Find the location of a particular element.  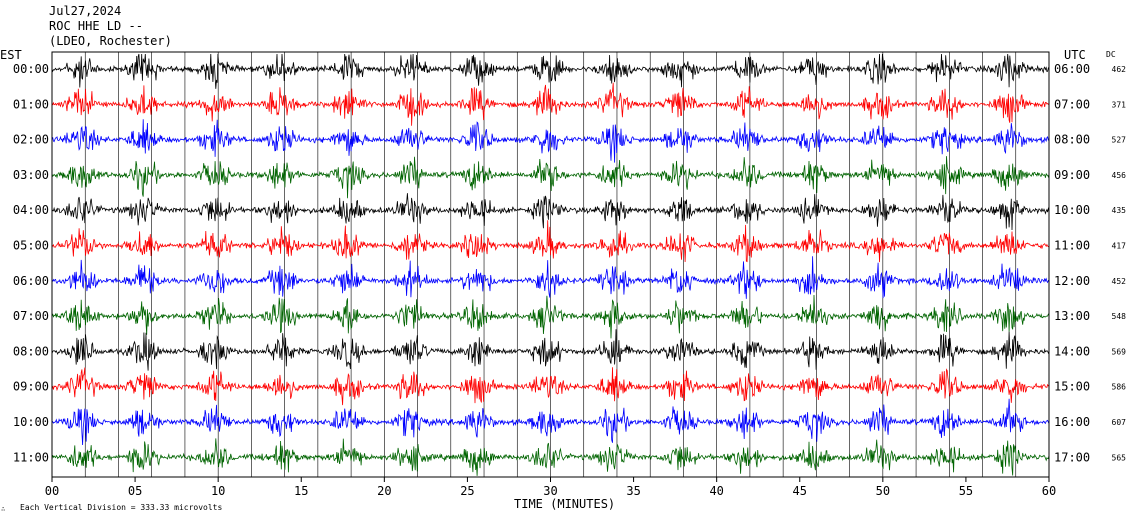

row-label-est: 01:00 is located at coordinates (31, 104).